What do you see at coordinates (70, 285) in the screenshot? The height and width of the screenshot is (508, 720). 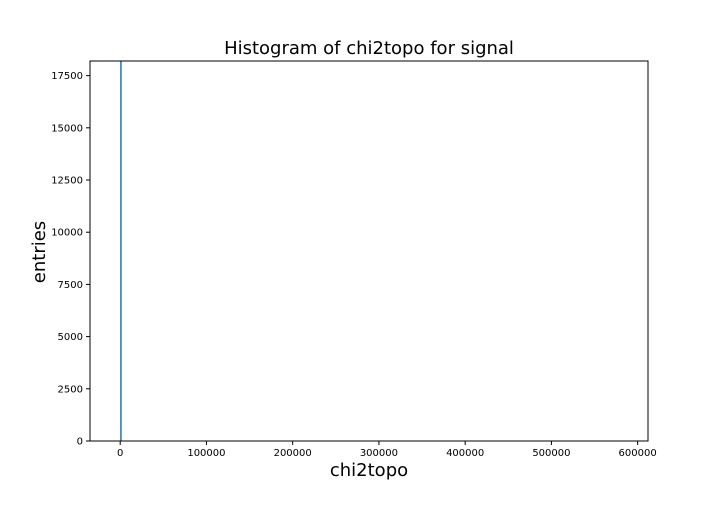 I see `y-tick-label: 7500` at bounding box center [70, 285].